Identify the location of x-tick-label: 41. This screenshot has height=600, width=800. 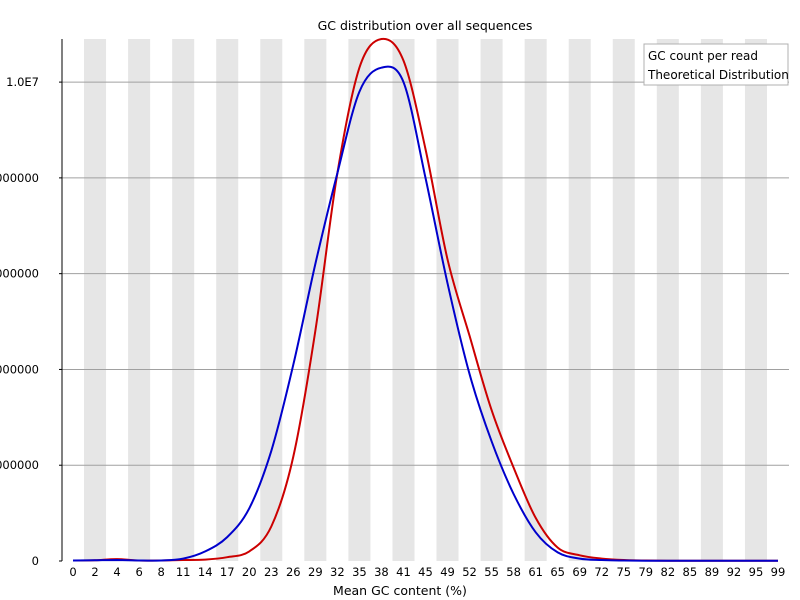
(403, 572).